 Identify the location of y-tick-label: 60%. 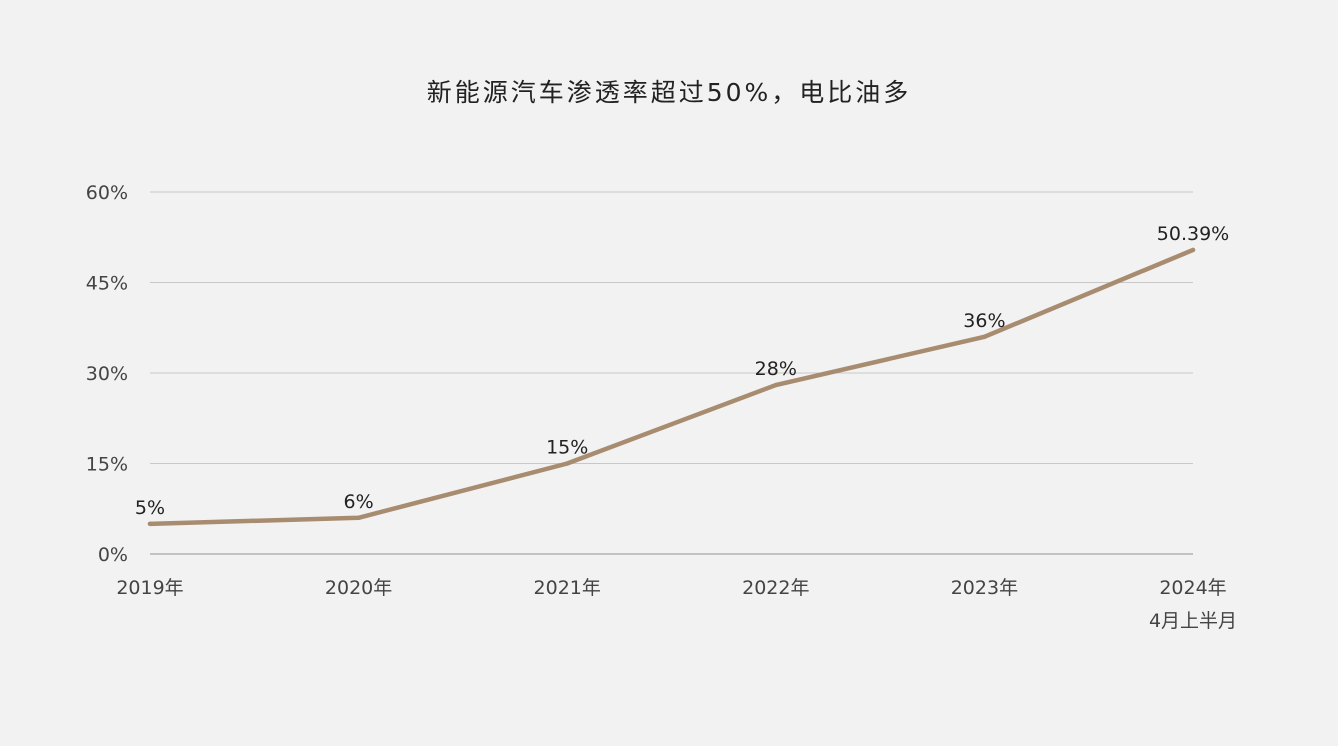
(107, 193).